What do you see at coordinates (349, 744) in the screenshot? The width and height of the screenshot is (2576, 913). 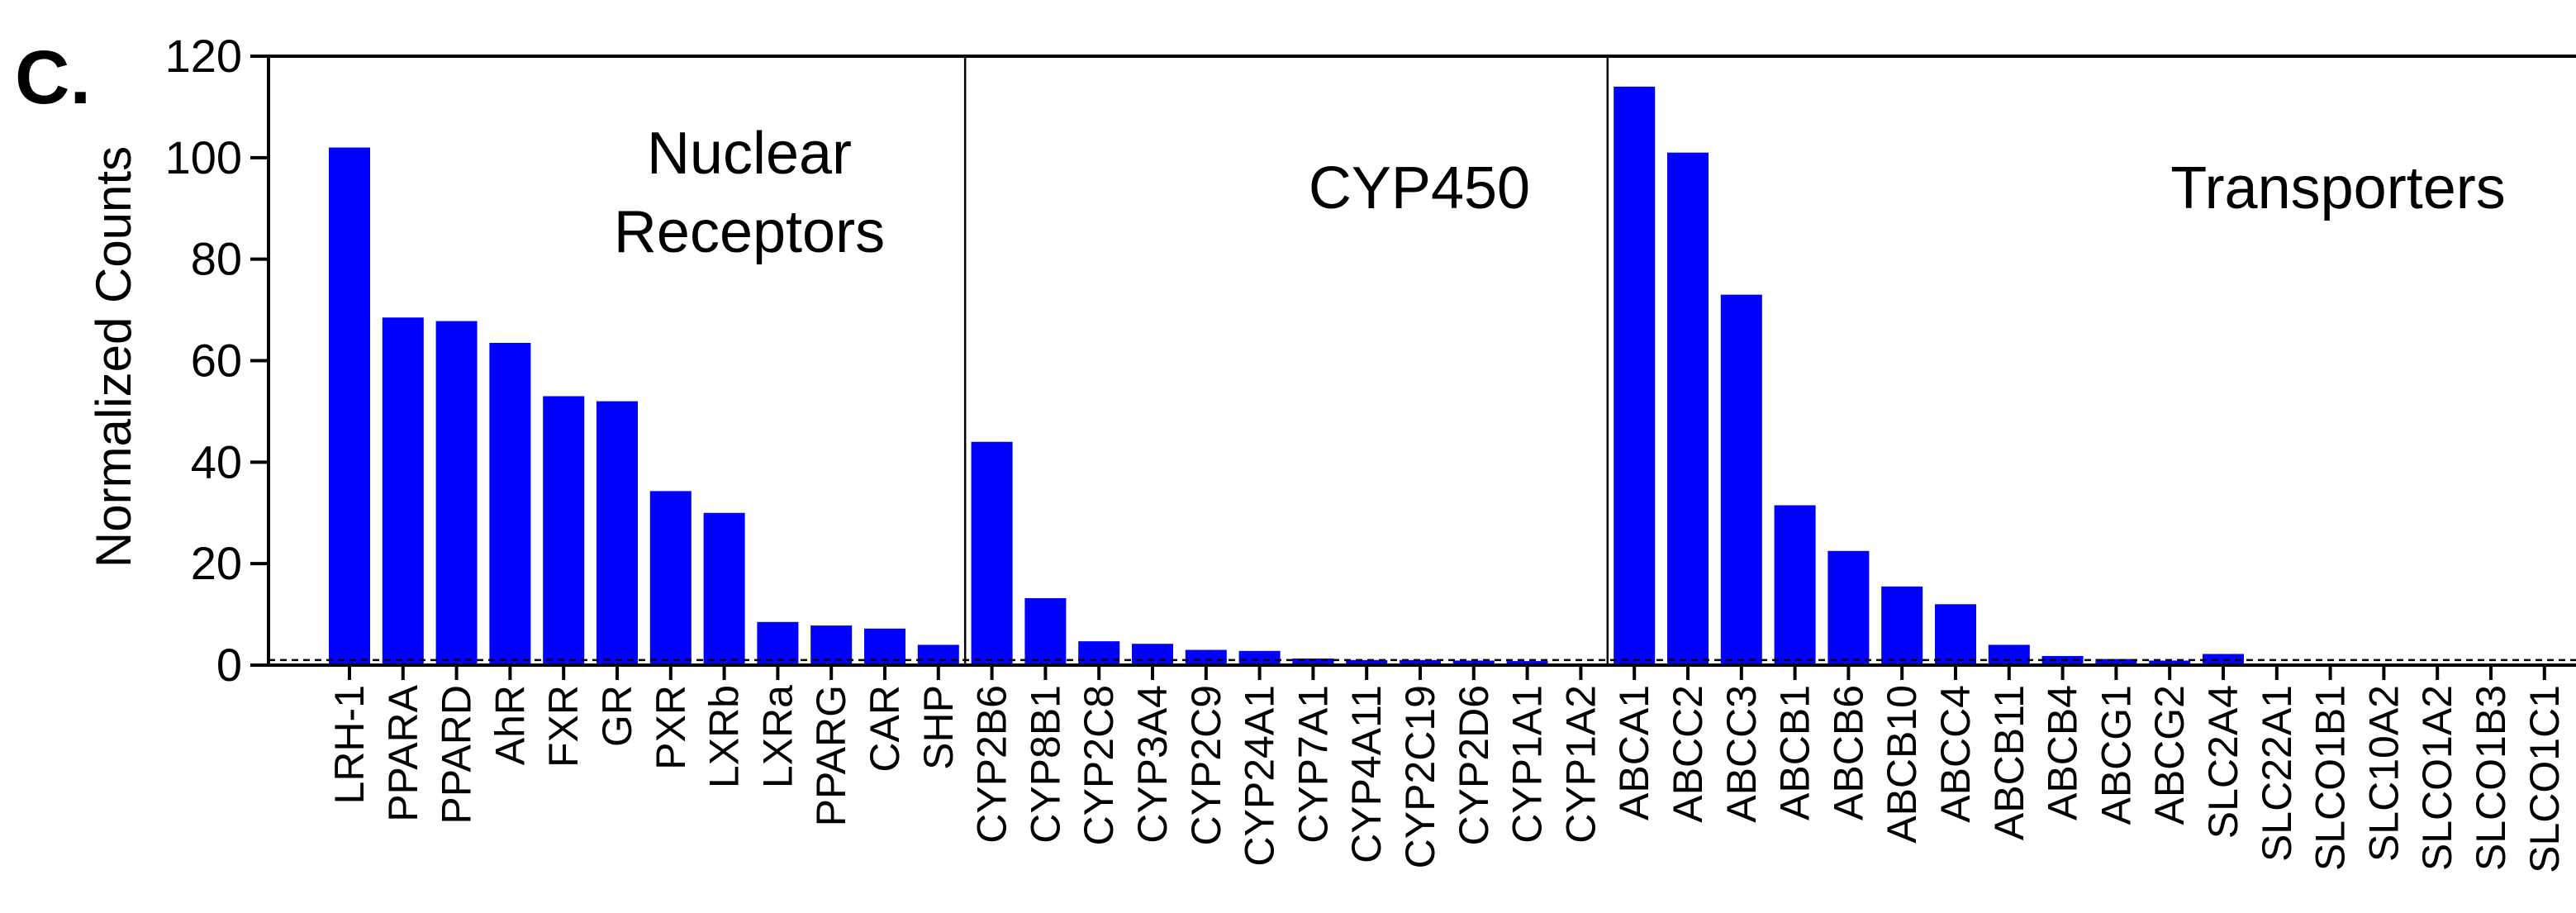 I see `x-tick-label: LRH-1` at bounding box center [349, 744].